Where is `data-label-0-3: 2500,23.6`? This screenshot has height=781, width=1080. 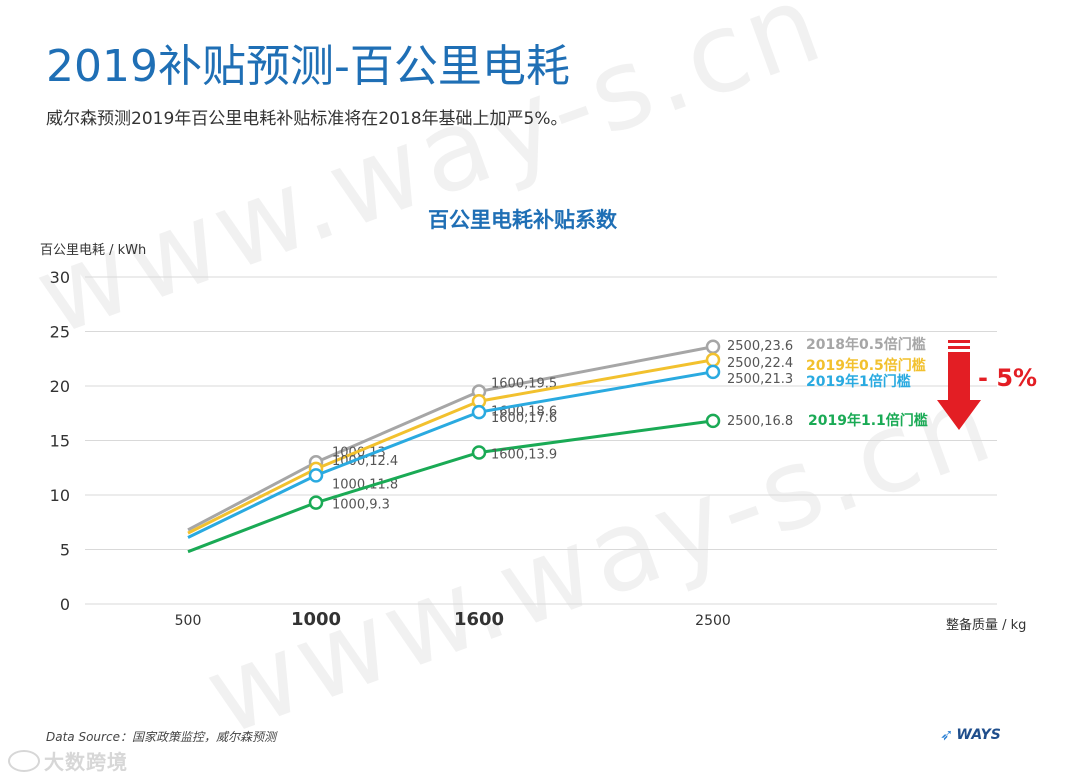
data-label-0-3: 2500,23.6 is located at coordinates (760, 346).